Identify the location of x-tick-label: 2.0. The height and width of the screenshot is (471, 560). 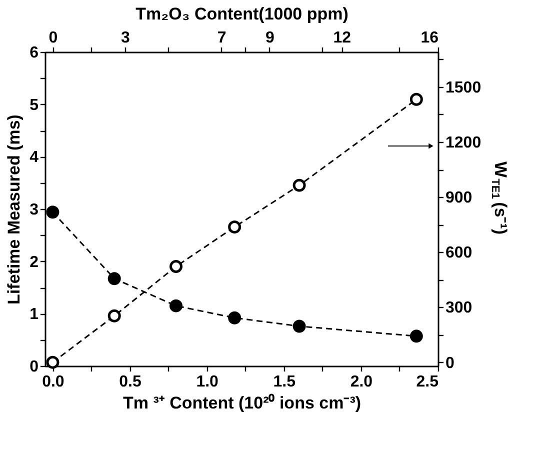
(361, 382).